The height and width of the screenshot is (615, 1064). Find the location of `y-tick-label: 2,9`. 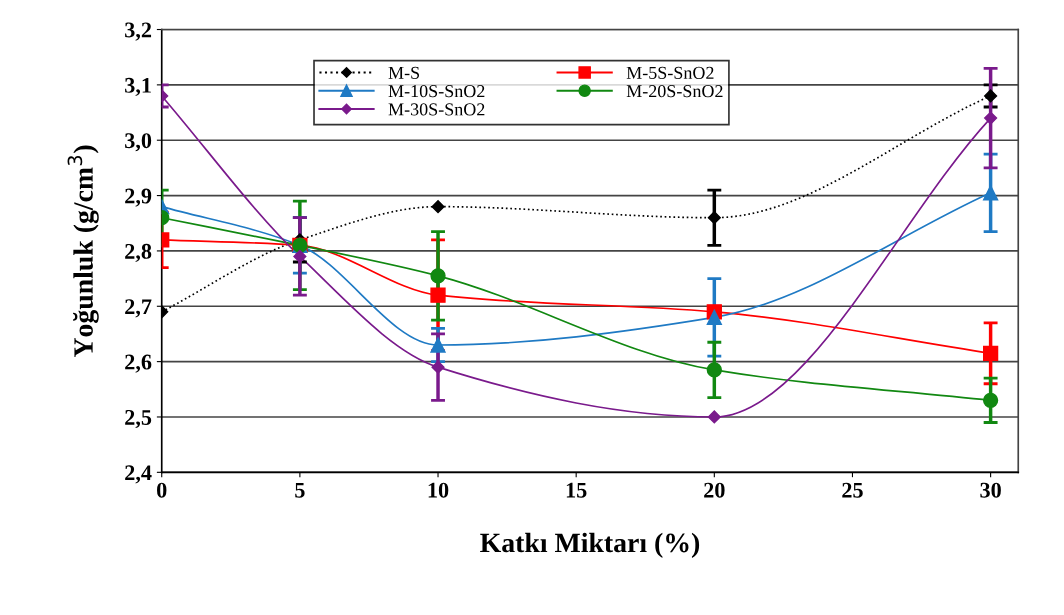

y-tick-label: 2,9 is located at coordinates (138, 197).